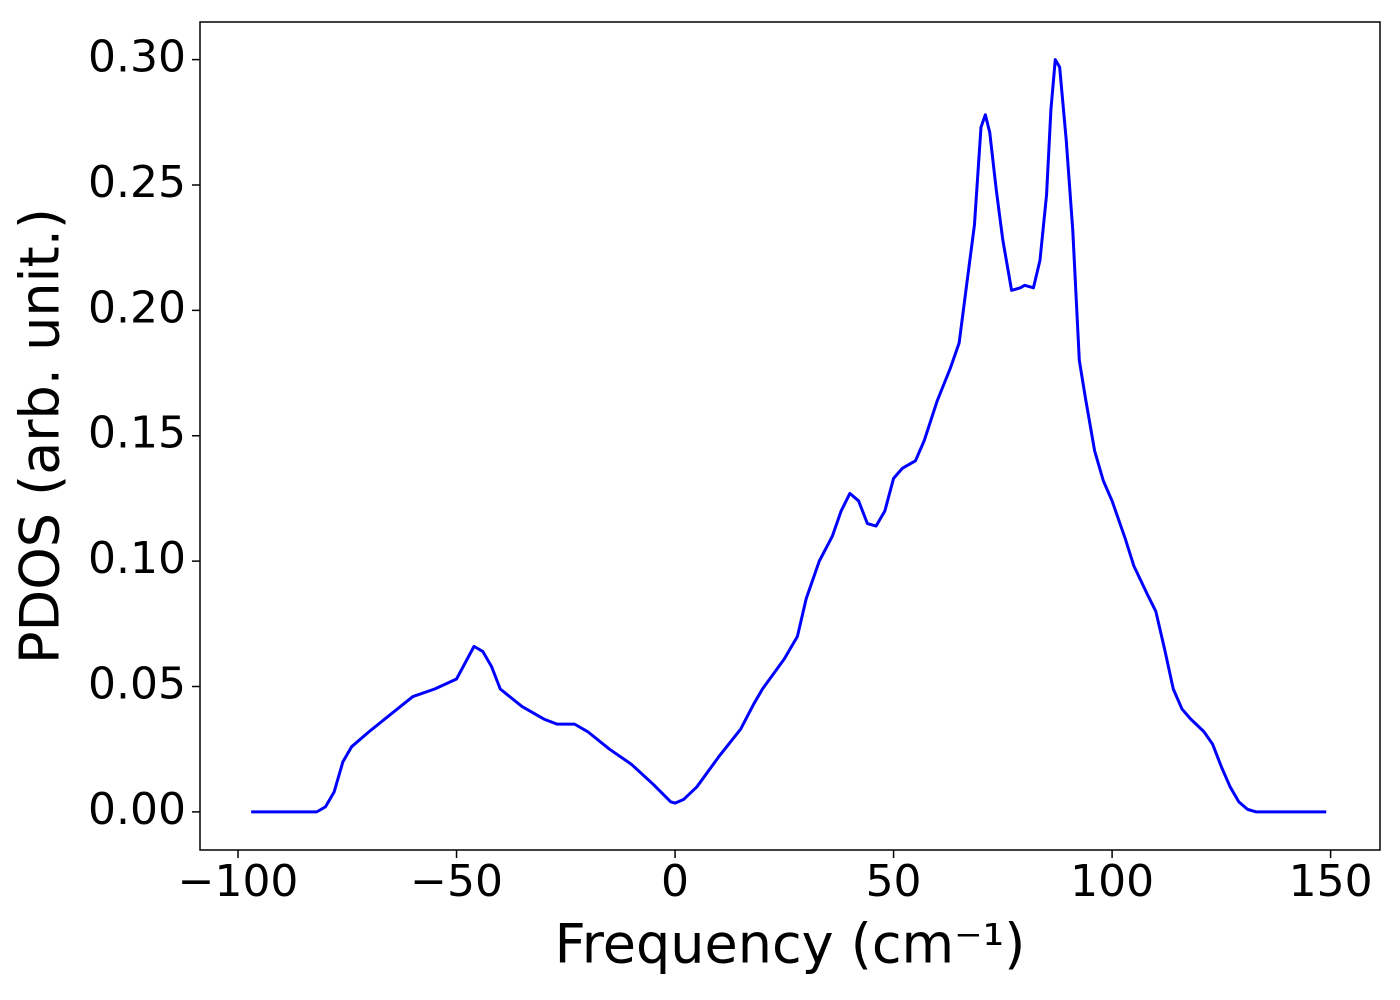 The height and width of the screenshot is (1000, 1400). Describe the element at coordinates (137, 57) in the screenshot. I see `y-tick-label: 0.30` at that location.